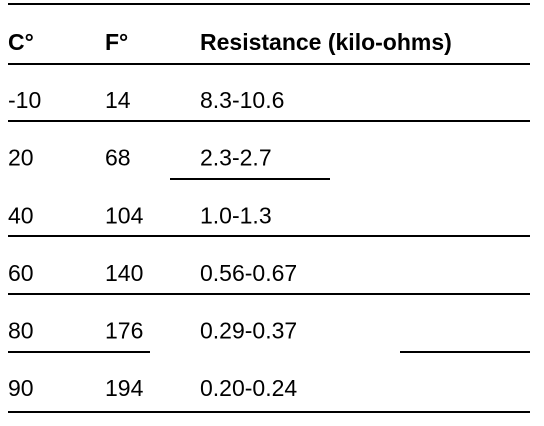 The image size is (544, 426). I want to click on table-cell: 80, so click(21, 330).